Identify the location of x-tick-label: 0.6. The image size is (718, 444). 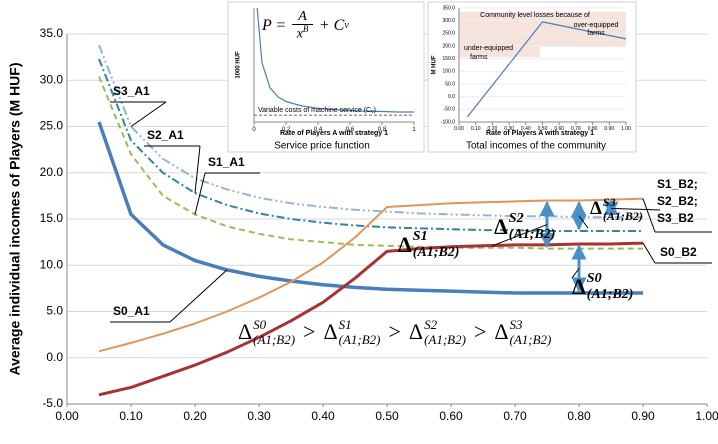
(350, 130).